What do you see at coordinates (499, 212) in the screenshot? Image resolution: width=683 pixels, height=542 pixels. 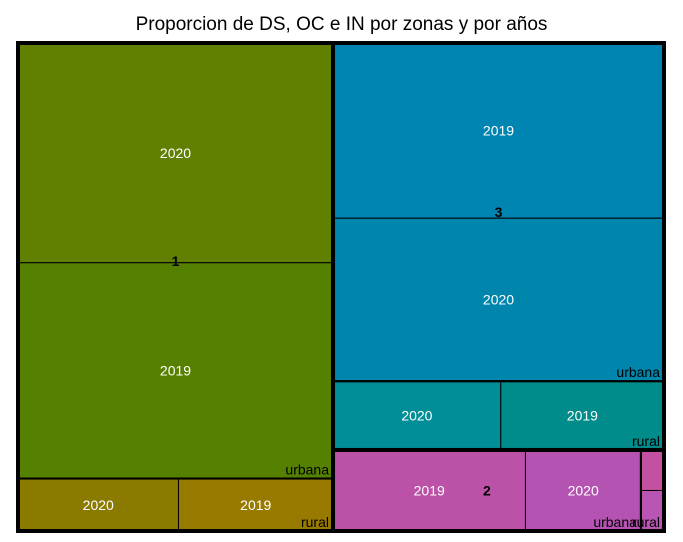 I see `group-label-3: 3` at bounding box center [499, 212].